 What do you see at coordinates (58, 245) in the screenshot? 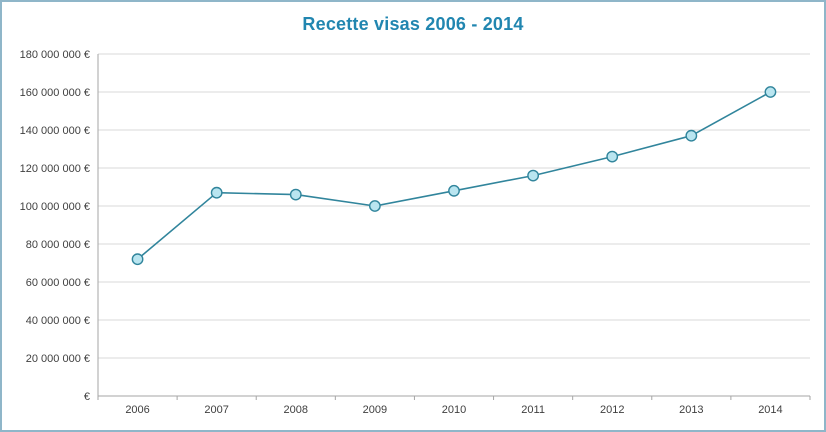
I see `y-tick-label: 80 000 000 €` at bounding box center [58, 245].